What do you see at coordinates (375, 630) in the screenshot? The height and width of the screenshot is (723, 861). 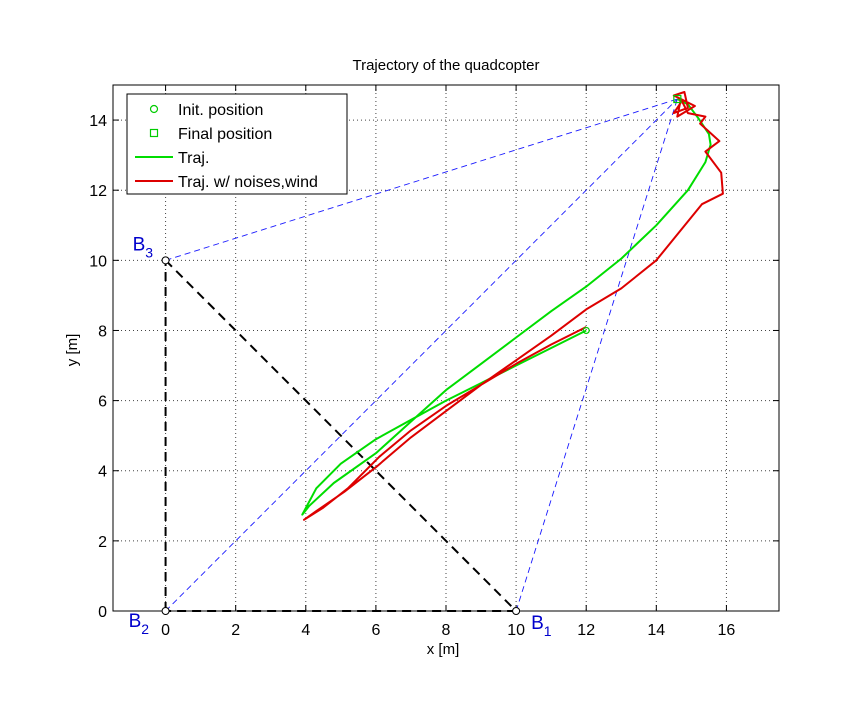 I see `x-tick-label: 6` at bounding box center [375, 630].